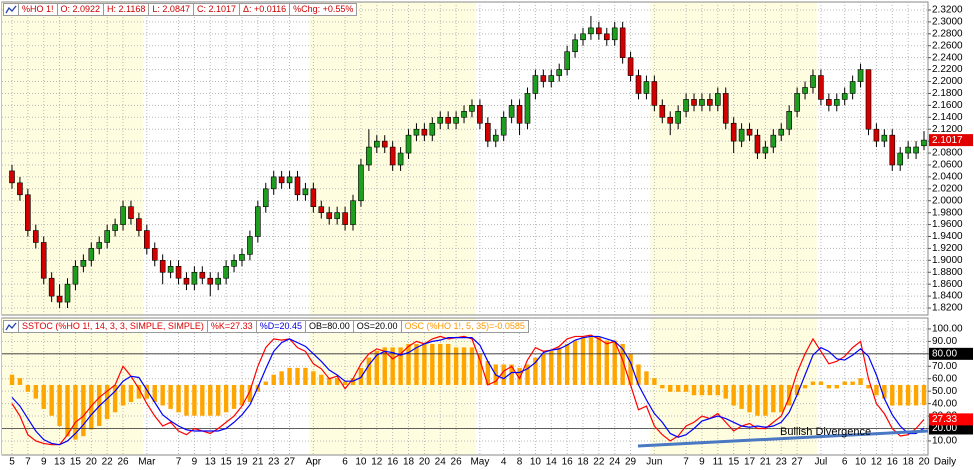  I want to click on y-tick-label: 1.9800, so click(947, 212).